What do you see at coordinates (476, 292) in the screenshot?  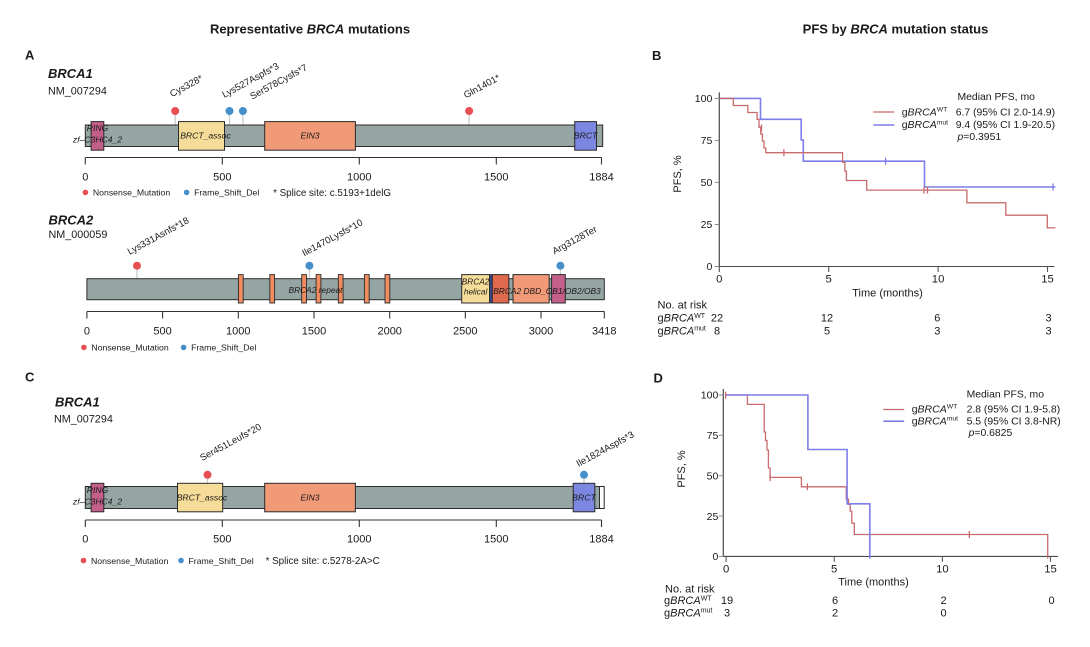 I see `svg-text: helical` at bounding box center [476, 292].